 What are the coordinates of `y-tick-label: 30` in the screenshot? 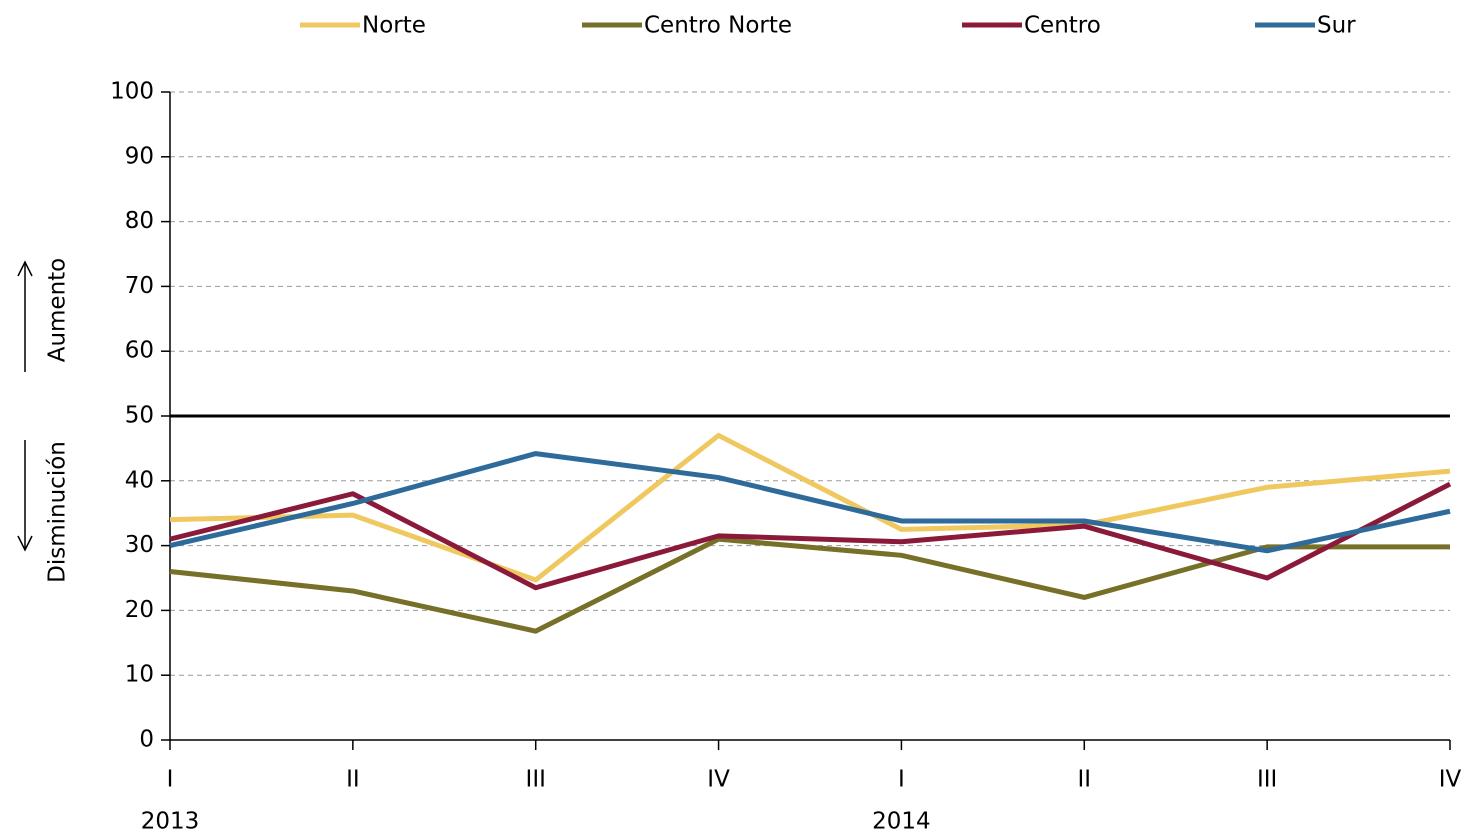 It's located at (139, 545).